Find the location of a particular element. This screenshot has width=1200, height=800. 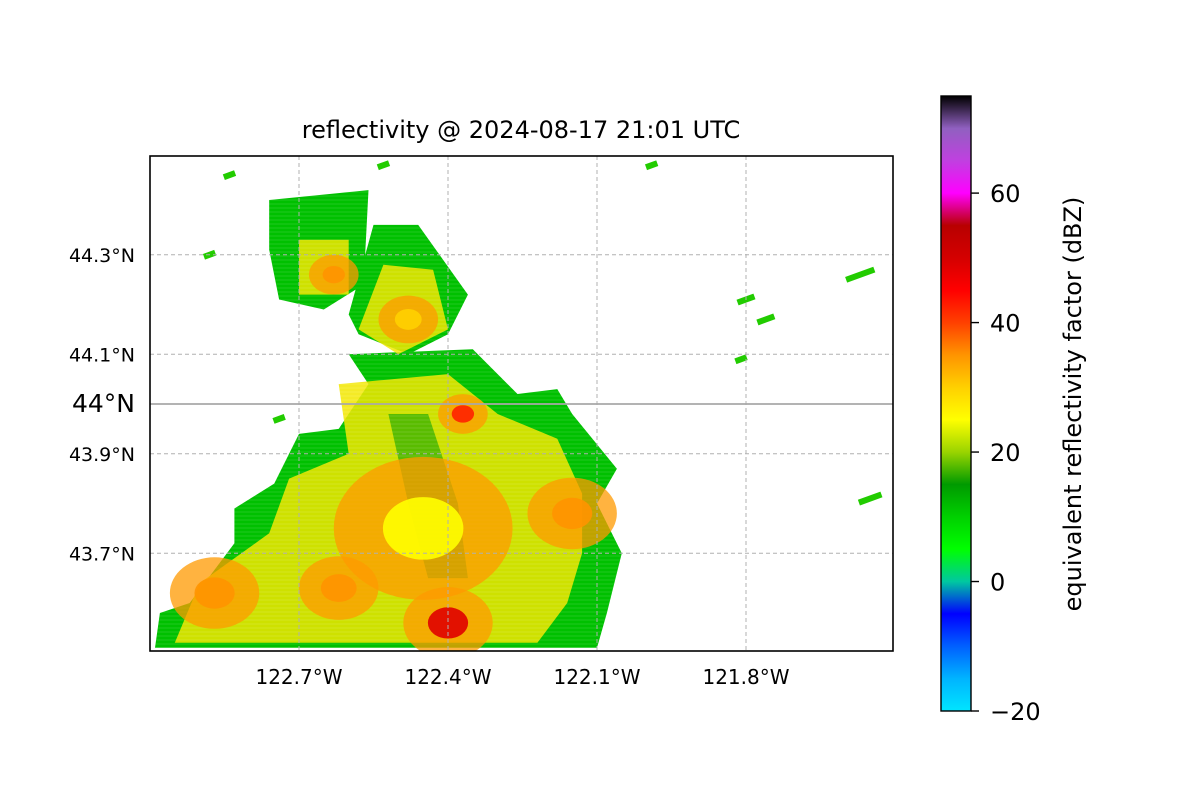

longitude-tick-label: 122.1°W is located at coordinates (596, 677).